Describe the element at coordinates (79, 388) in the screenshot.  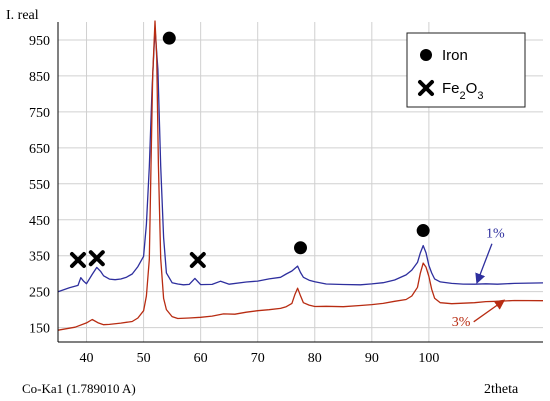
I see `radiation-footnote: Co-Ka1 (1.789010 A)` at that location.